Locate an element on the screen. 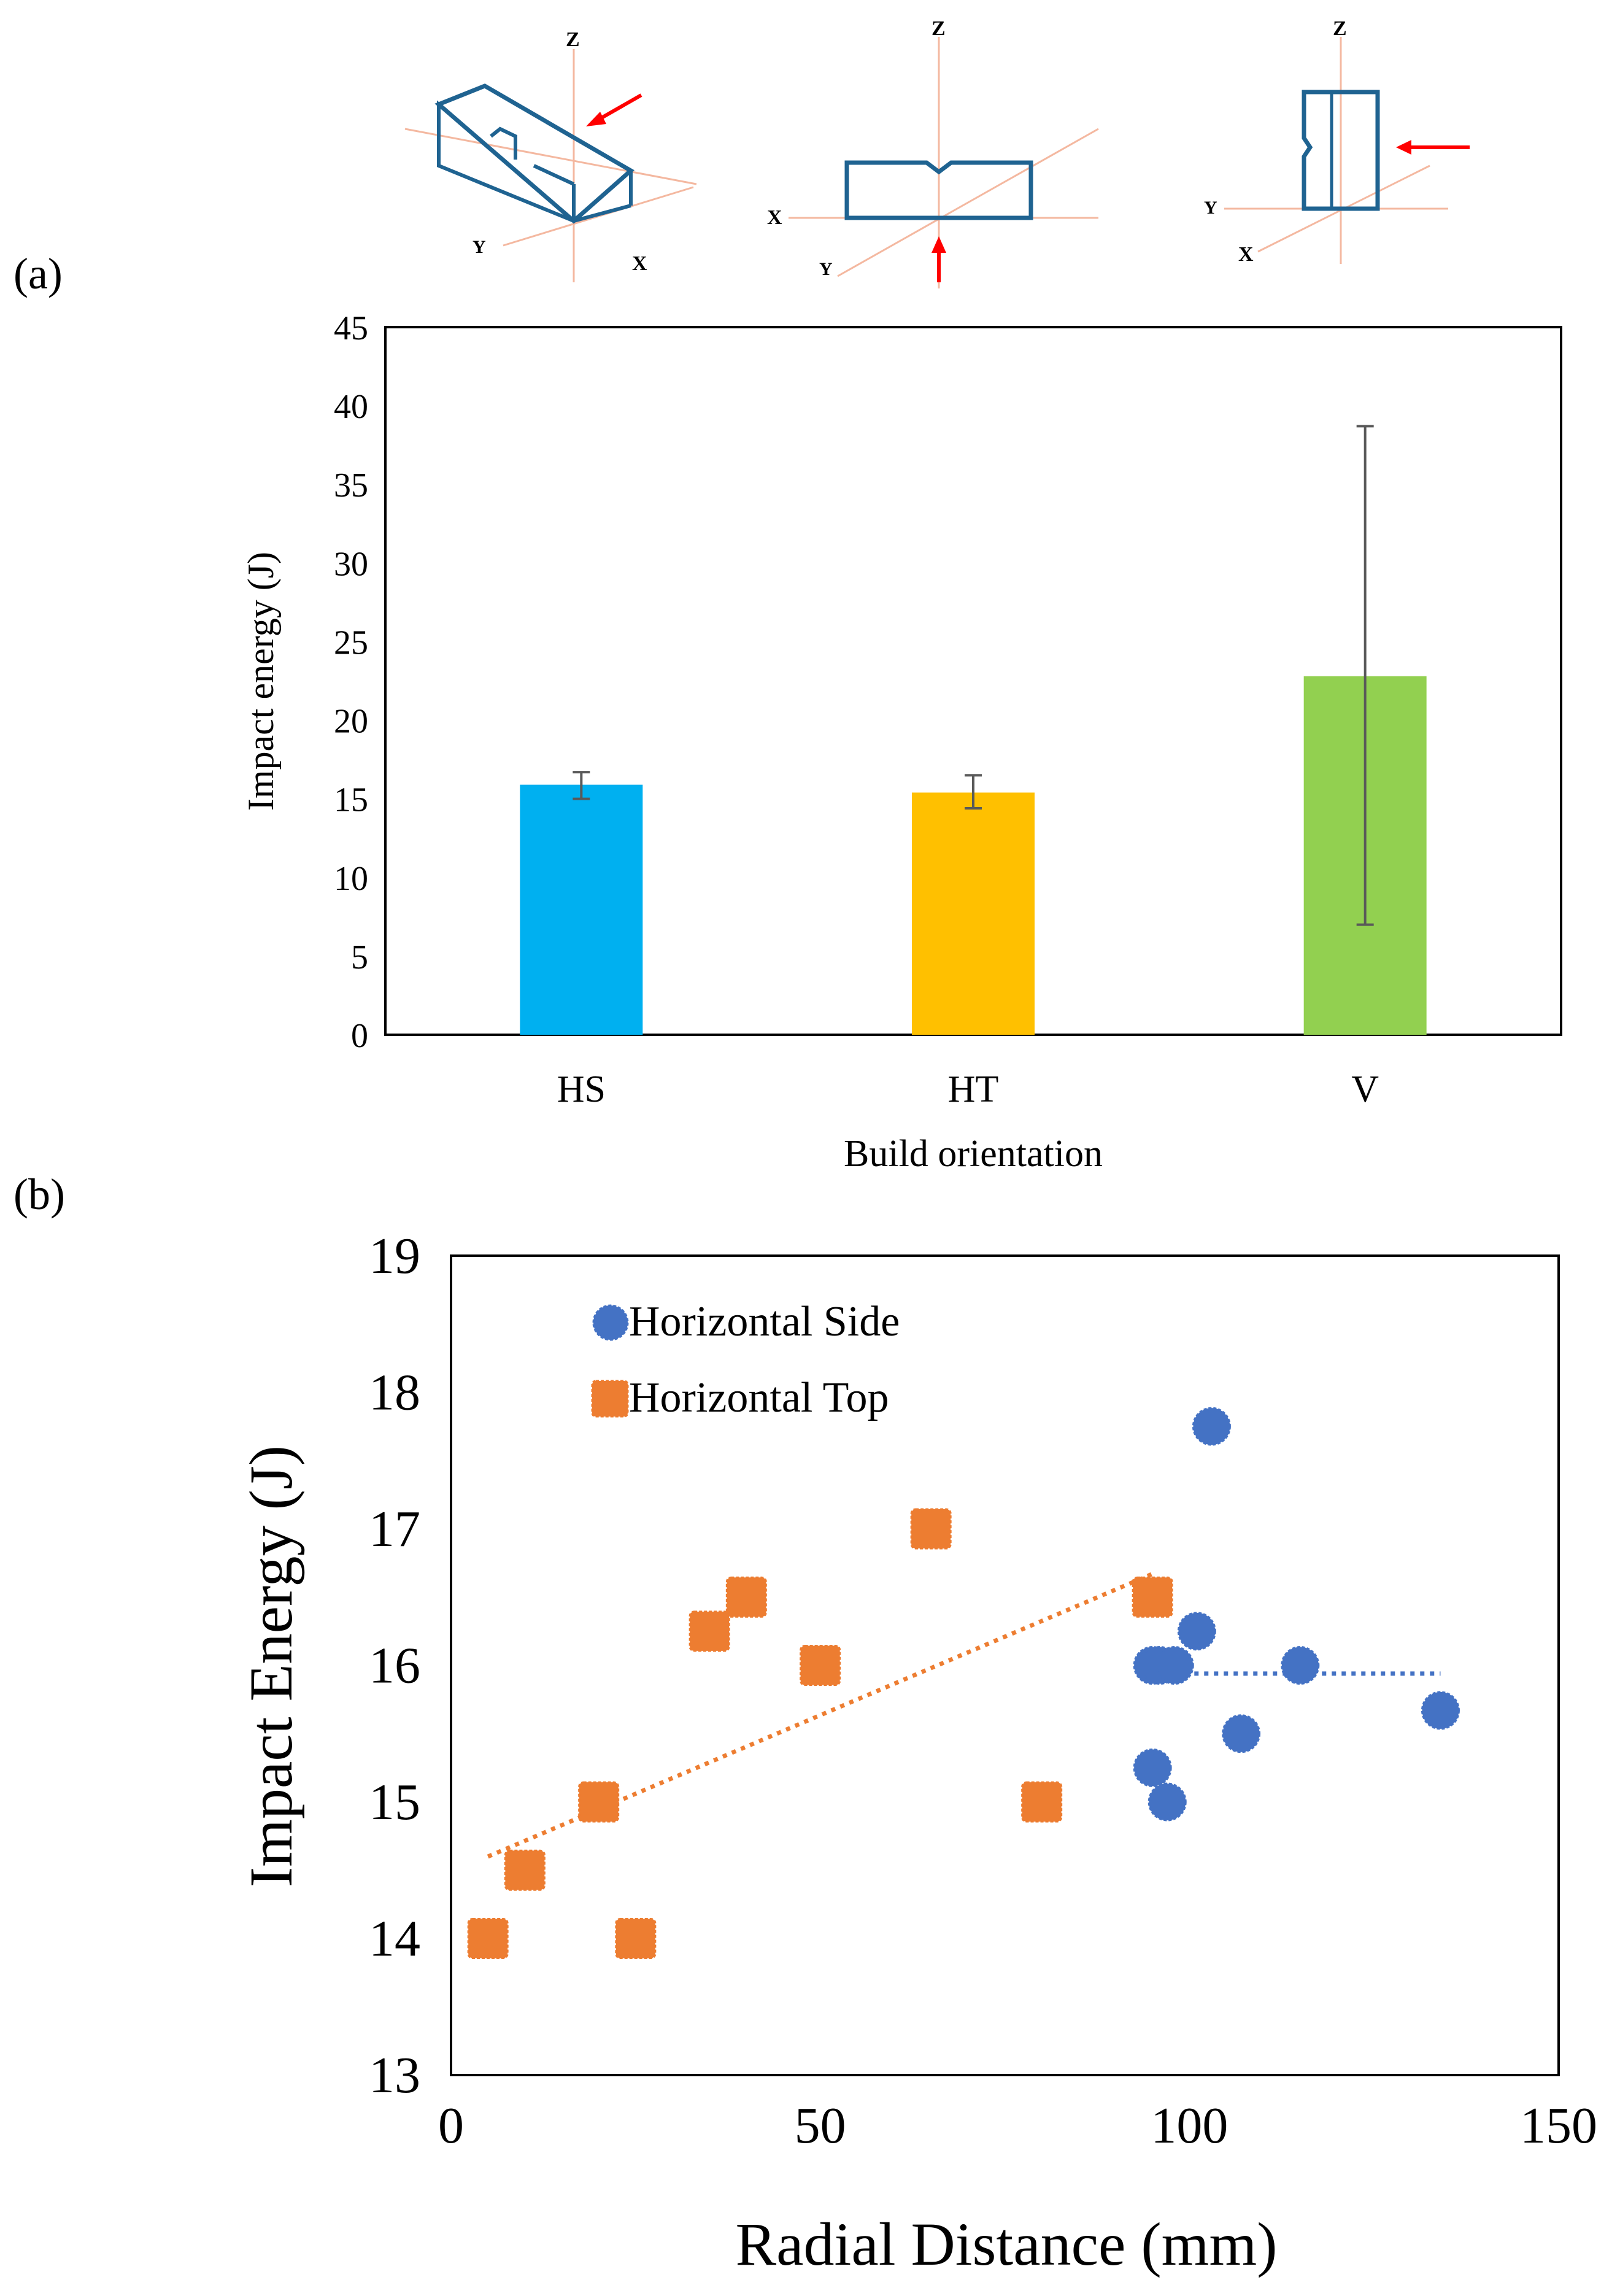 The width and height of the screenshot is (1620, 2296). scatter-x-tick-50: 50 is located at coordinates (820, 2125).